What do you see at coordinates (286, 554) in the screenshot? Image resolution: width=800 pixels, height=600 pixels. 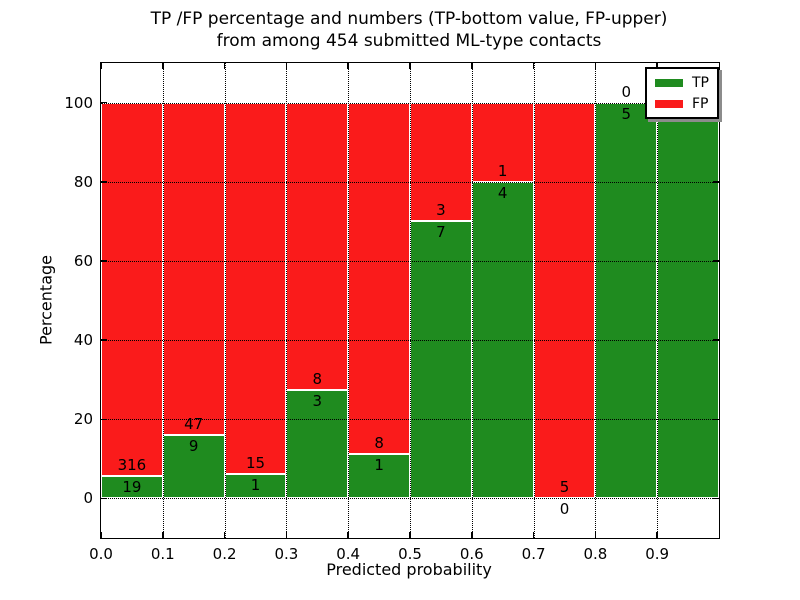 I see `x-tick-label: 0.3` at bounding box center [286, 554].